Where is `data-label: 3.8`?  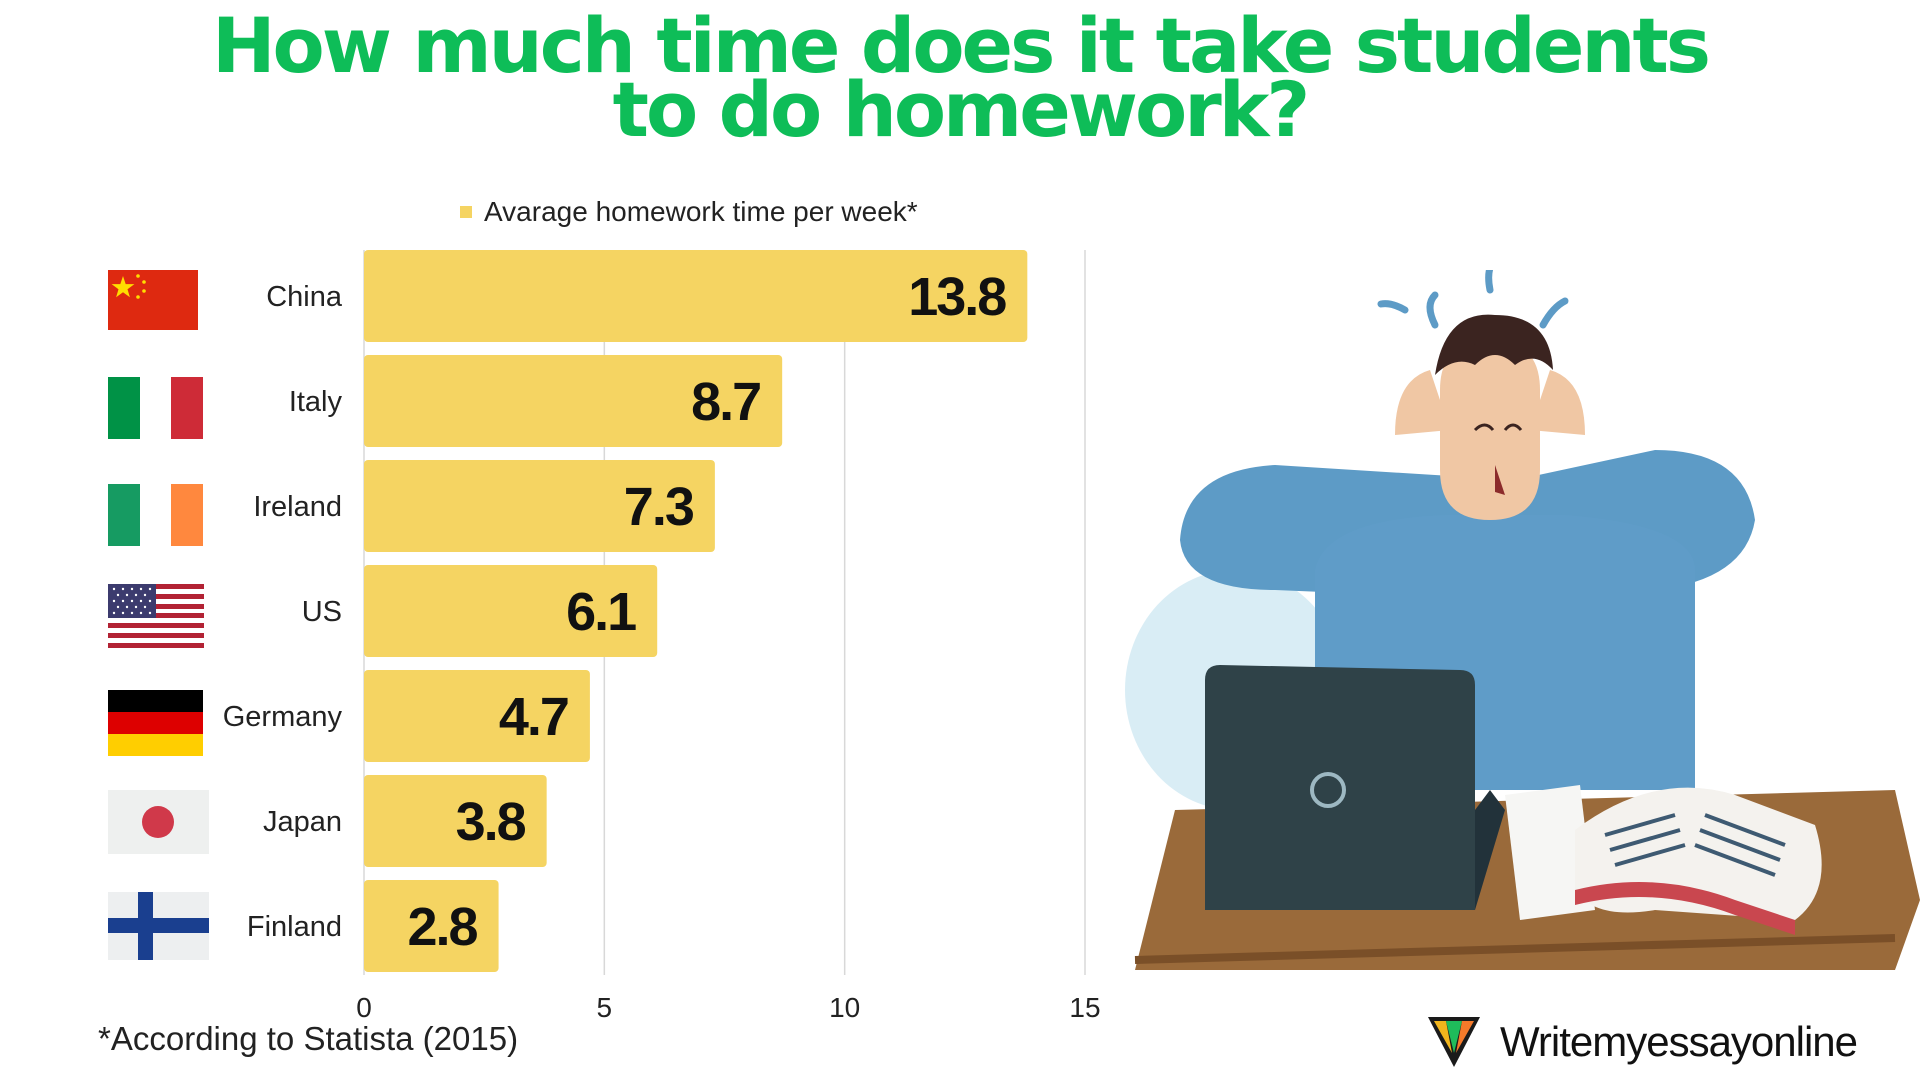
data-label: 3.8 is located at coordinates (491, 822).